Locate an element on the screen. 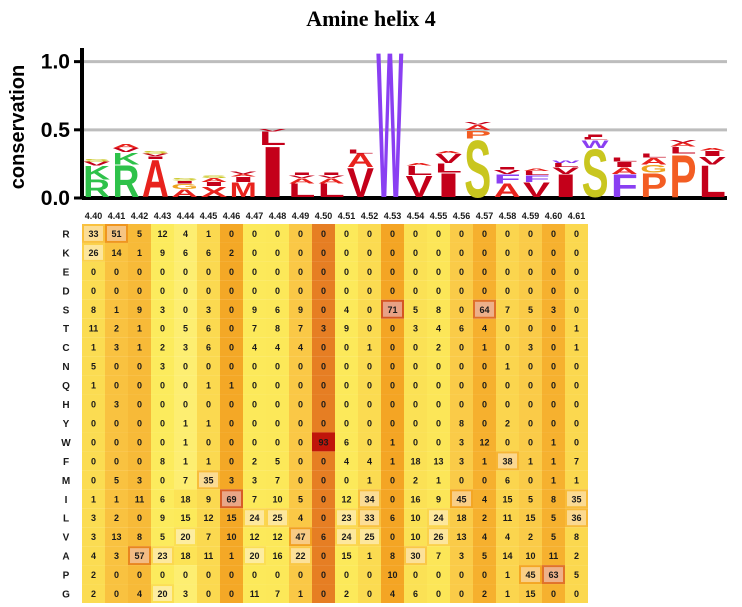  heatmap-cell-C-4.53 is located at coordinates (392, 347).